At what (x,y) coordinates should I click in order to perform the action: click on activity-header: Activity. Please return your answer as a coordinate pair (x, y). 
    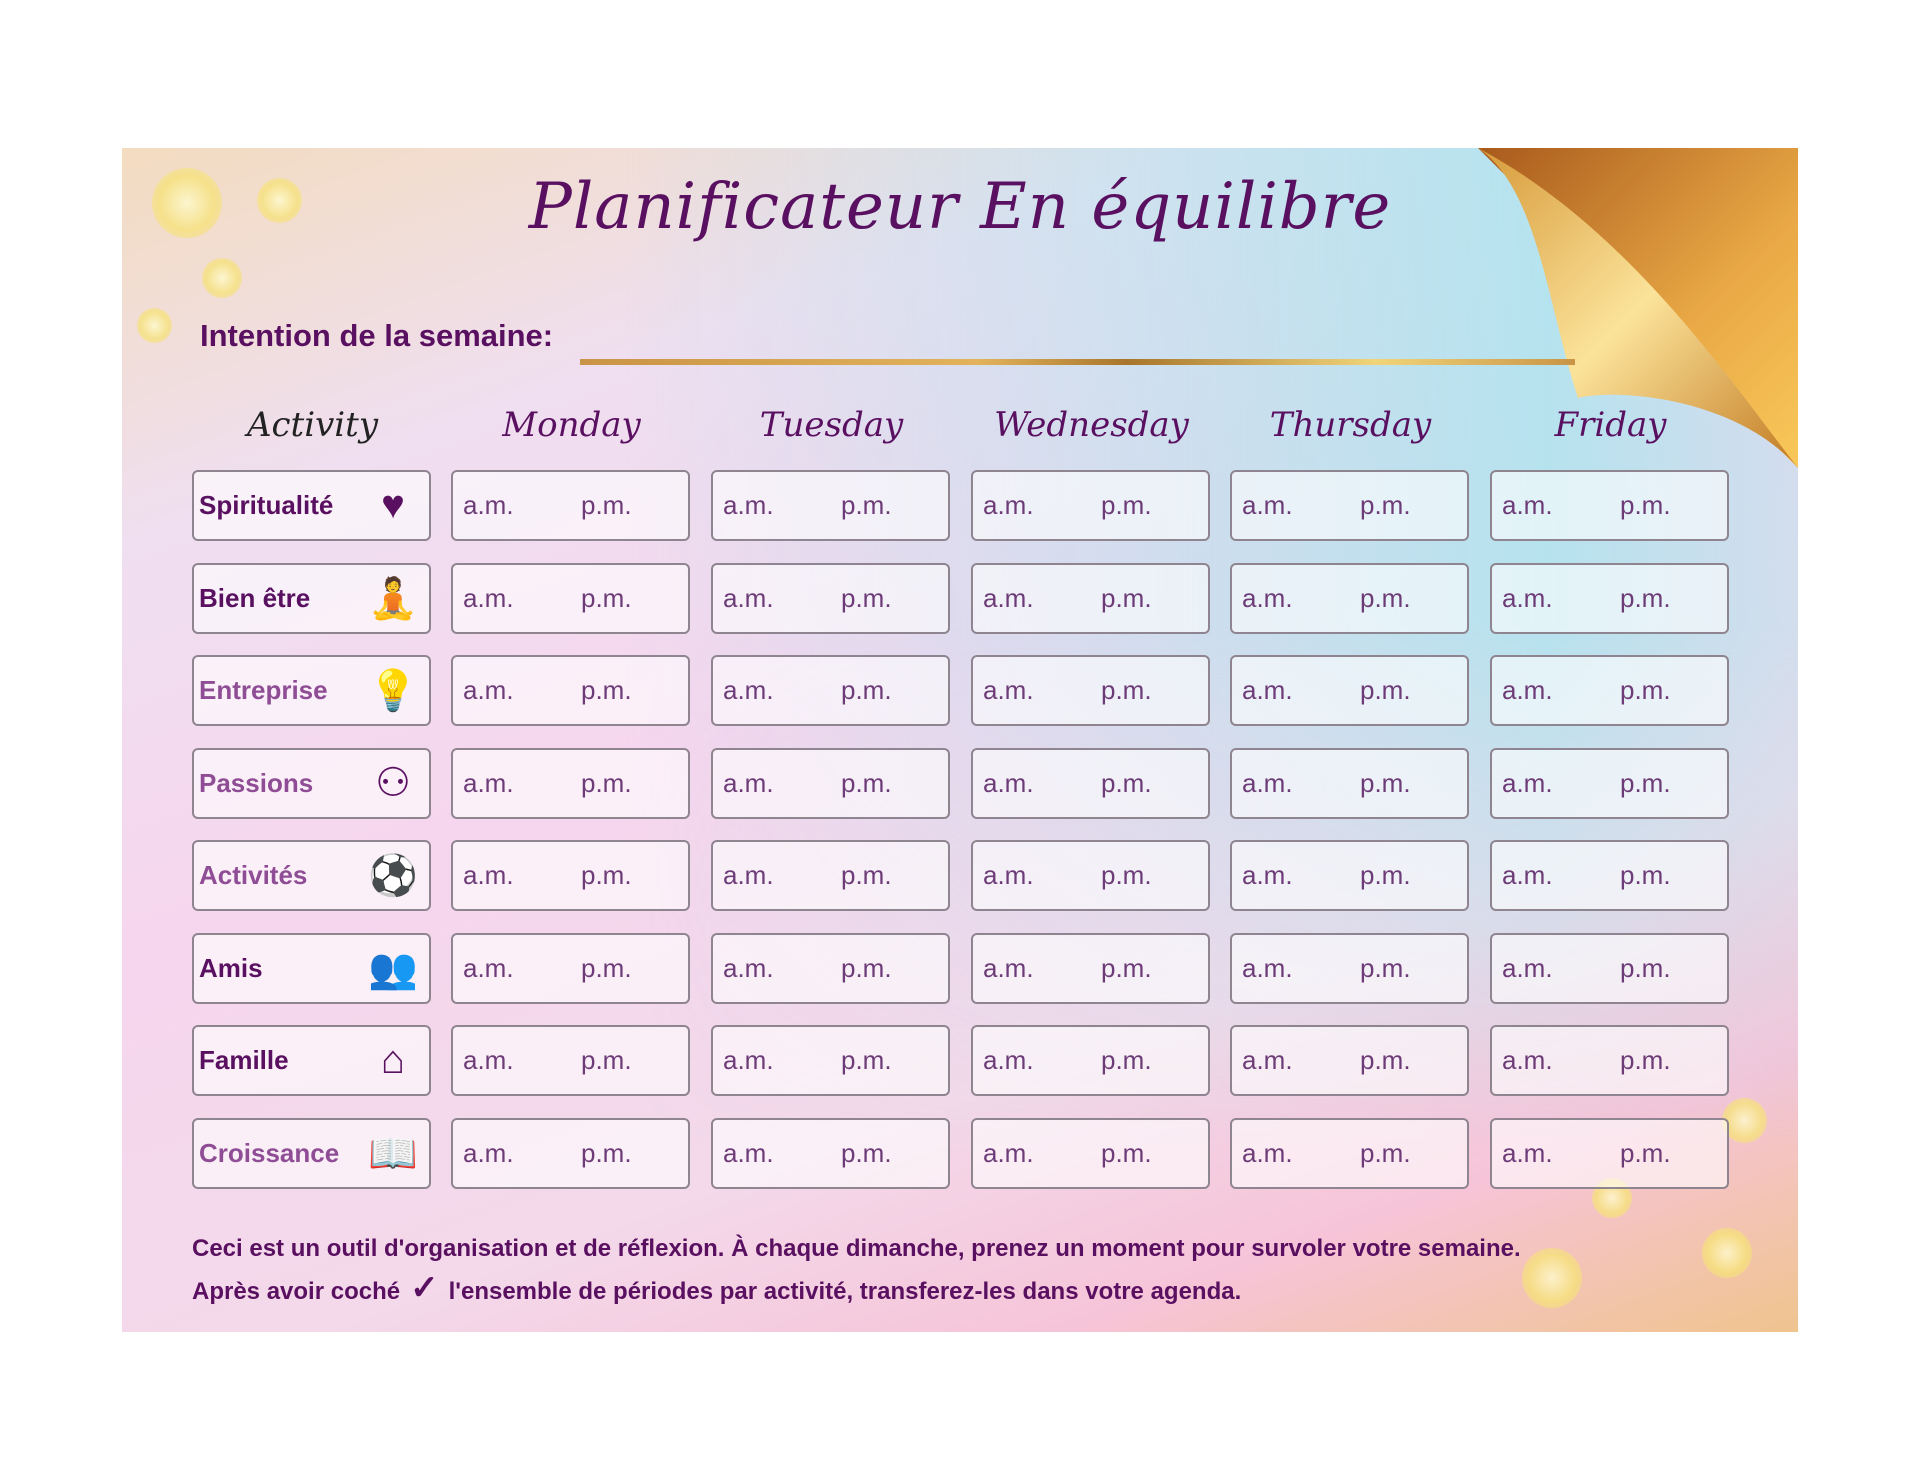
    Looking at the image, I should click on (312, 425).